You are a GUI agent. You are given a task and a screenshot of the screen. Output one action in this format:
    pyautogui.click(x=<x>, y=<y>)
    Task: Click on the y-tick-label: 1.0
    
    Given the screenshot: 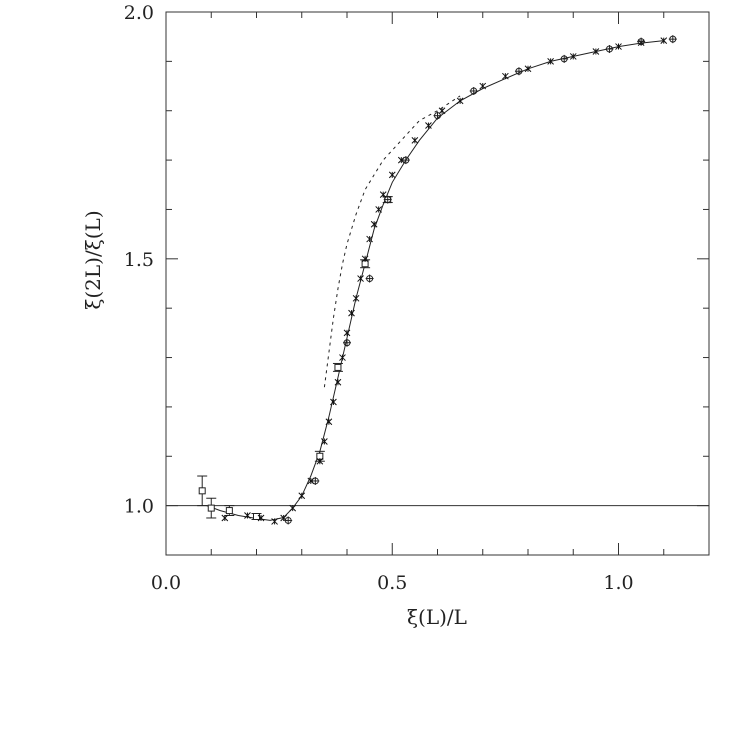 What is the action you would take?
    pyautogui.click(x=139, y=507)
    